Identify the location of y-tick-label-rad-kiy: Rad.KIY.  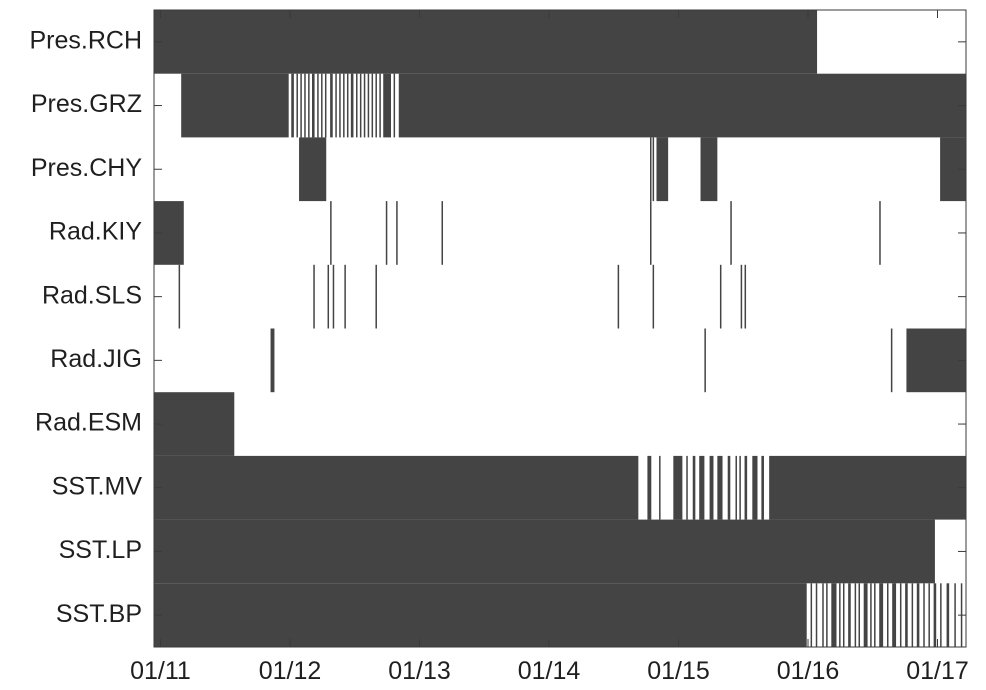
(95, 232).